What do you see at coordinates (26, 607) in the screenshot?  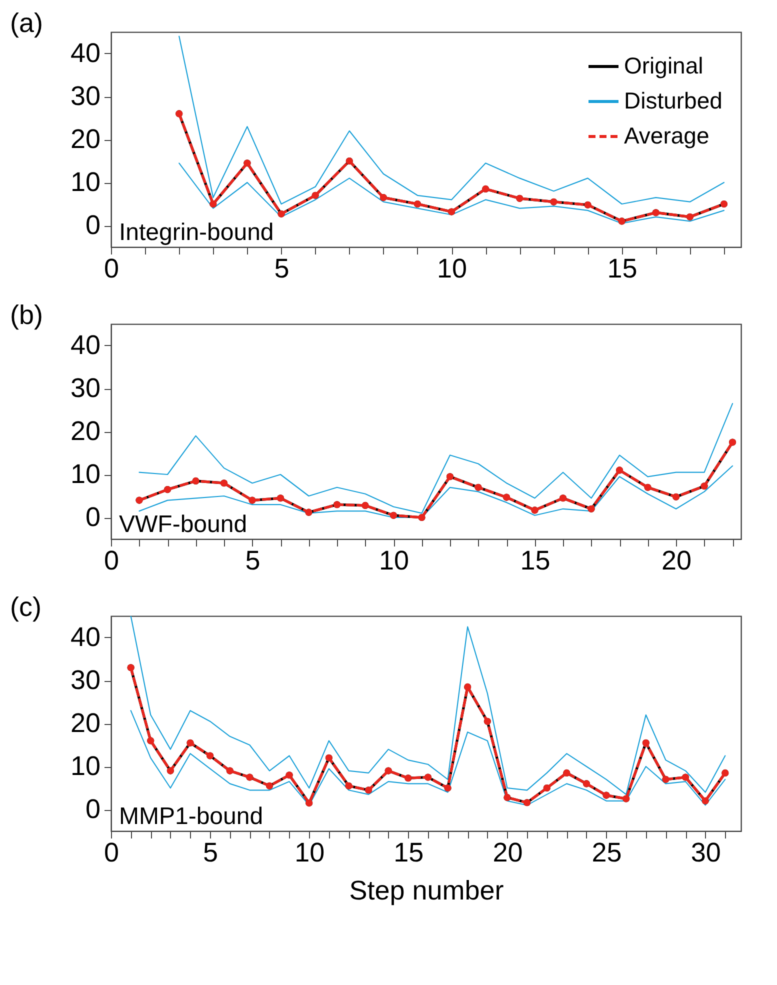 I see `chart-title: (c)` at bounding box center [26, 607].